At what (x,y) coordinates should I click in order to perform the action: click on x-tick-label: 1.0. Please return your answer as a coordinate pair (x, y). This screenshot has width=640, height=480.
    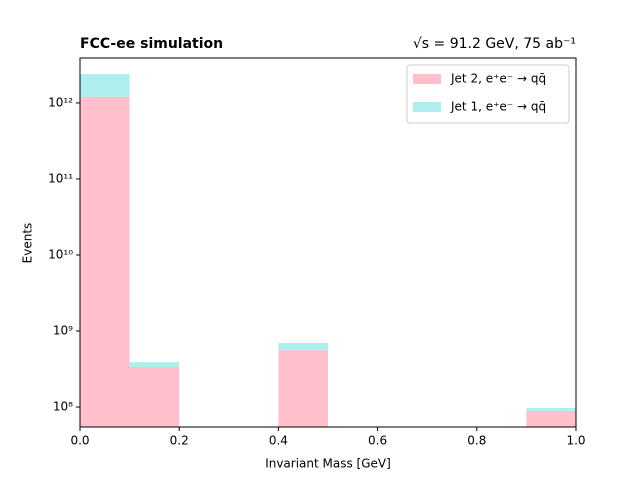
    Looking at the image, I should click on (575, 441).